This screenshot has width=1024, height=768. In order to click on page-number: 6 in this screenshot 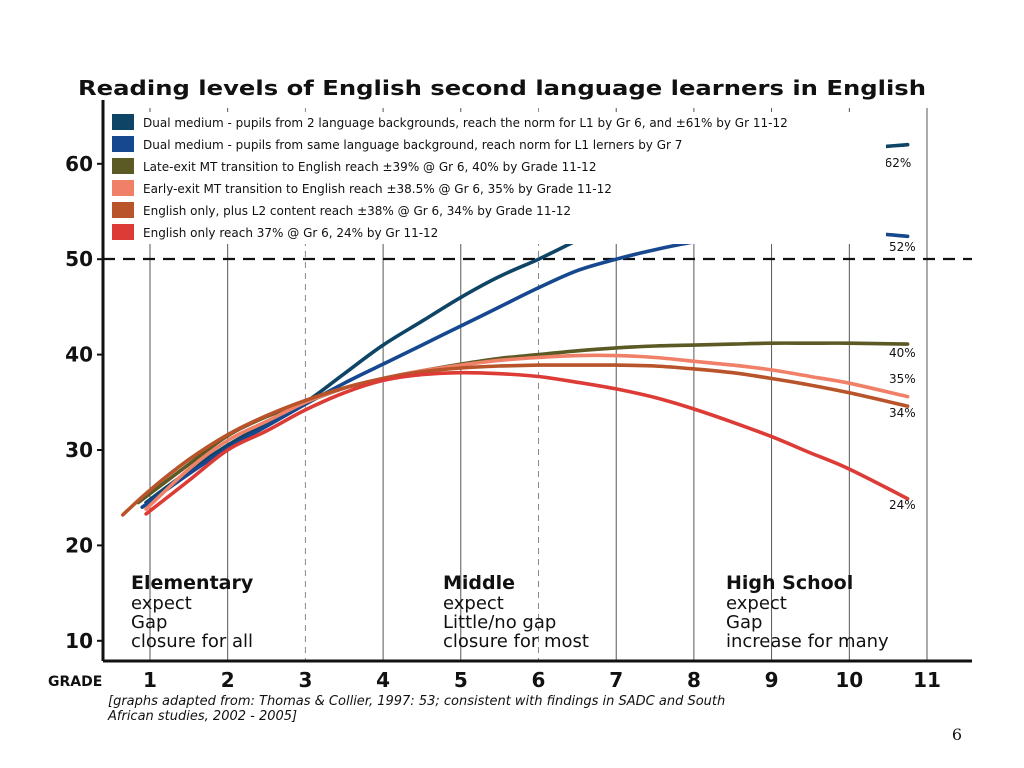, I will do `click(957, 734)`.